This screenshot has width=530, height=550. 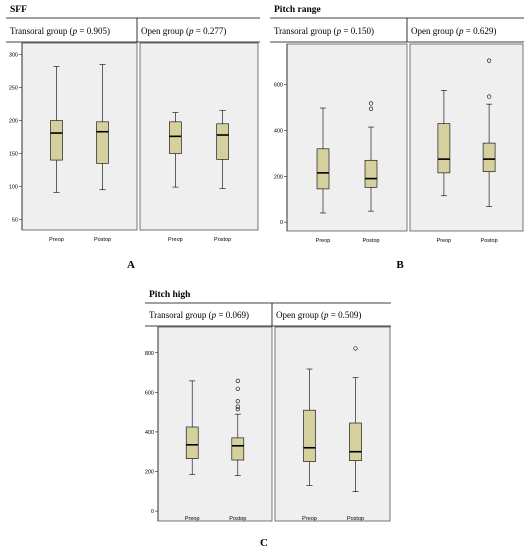 What do you see at coordinates (453, 31) in the screenshot?
I see `group-label: Open group (p = 0.629)` at bounding box center [453, 31].